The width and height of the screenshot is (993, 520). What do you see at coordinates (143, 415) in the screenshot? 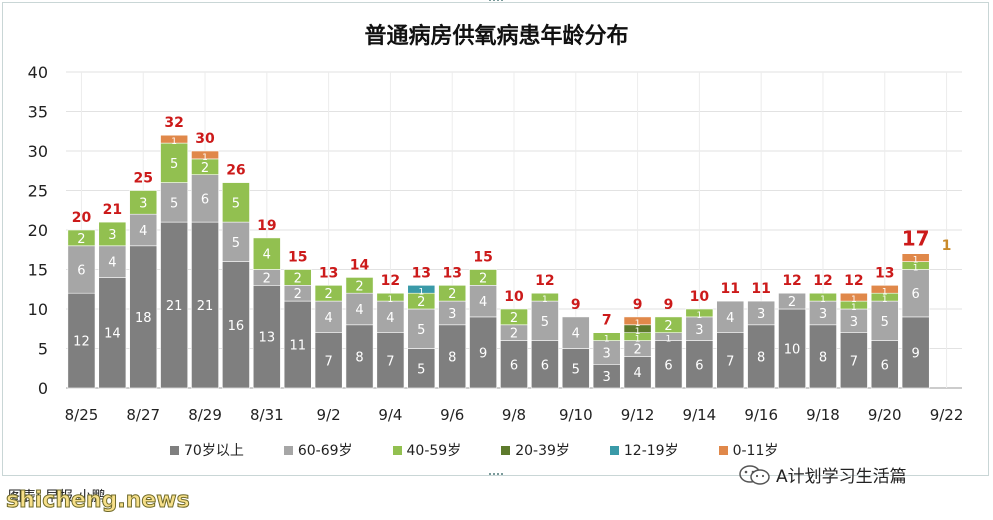
I see `x-tick-label: 8/27` at bounding box center [143, 415].